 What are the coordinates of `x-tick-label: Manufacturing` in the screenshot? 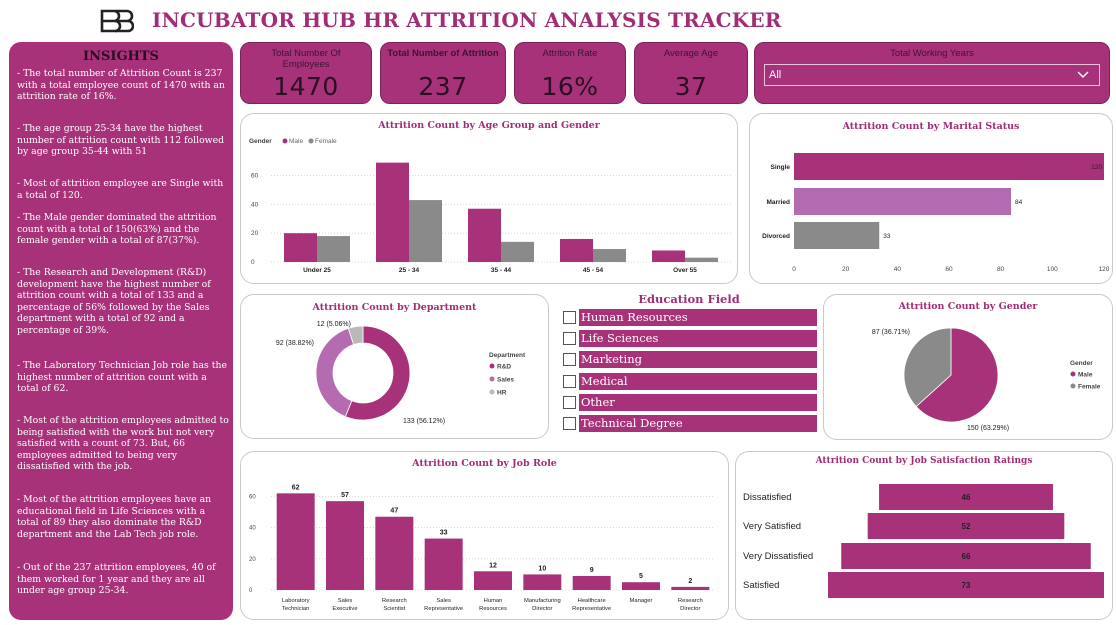 It's located at (542, 601).